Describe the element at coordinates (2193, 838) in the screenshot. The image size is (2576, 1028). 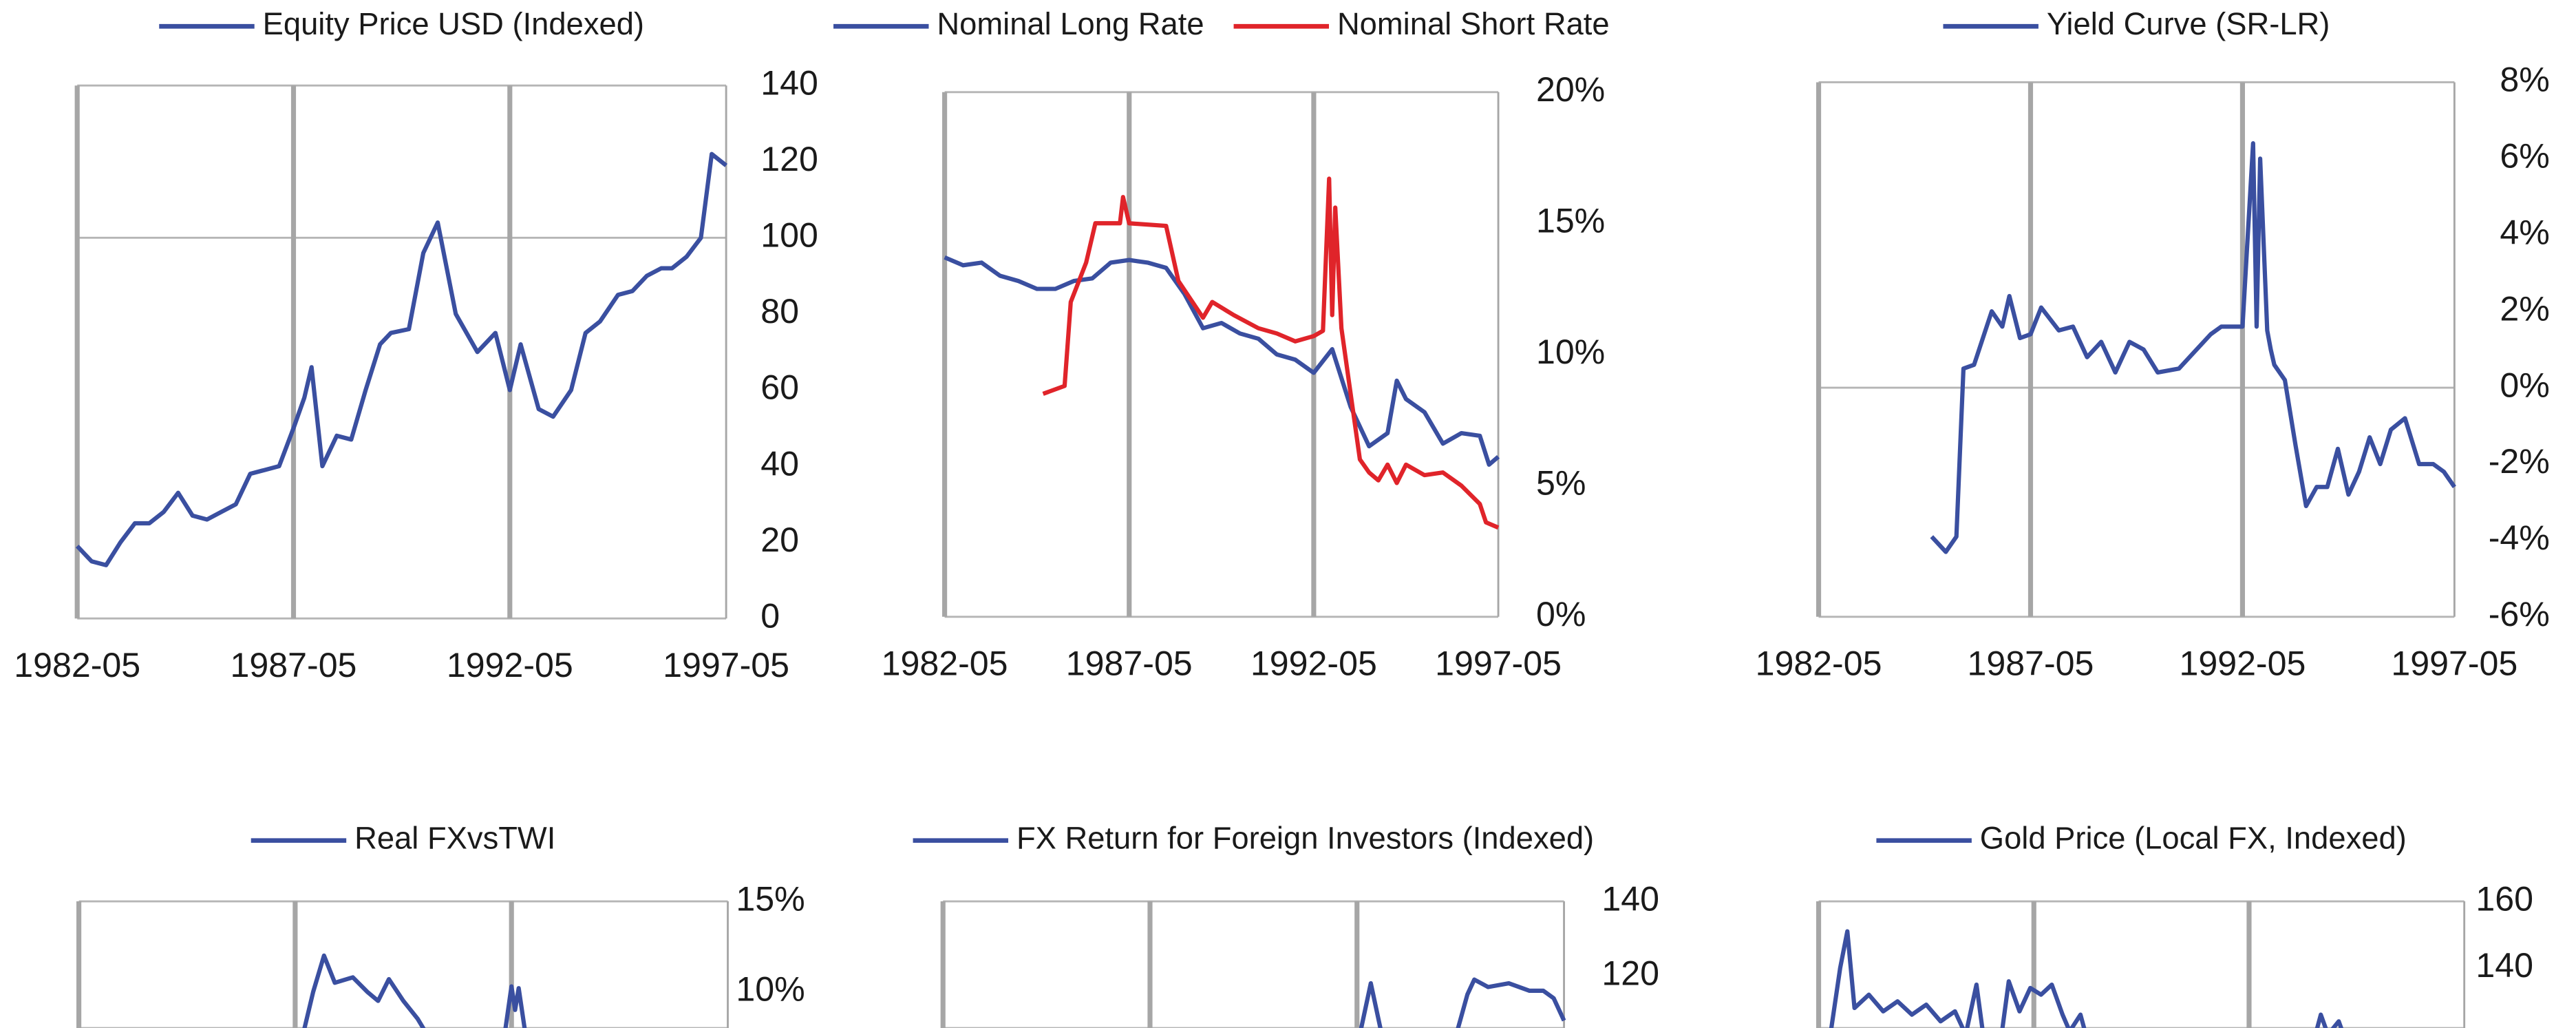
I see `legend-label: Gold Price (Local FX, Indexed)` at that location.